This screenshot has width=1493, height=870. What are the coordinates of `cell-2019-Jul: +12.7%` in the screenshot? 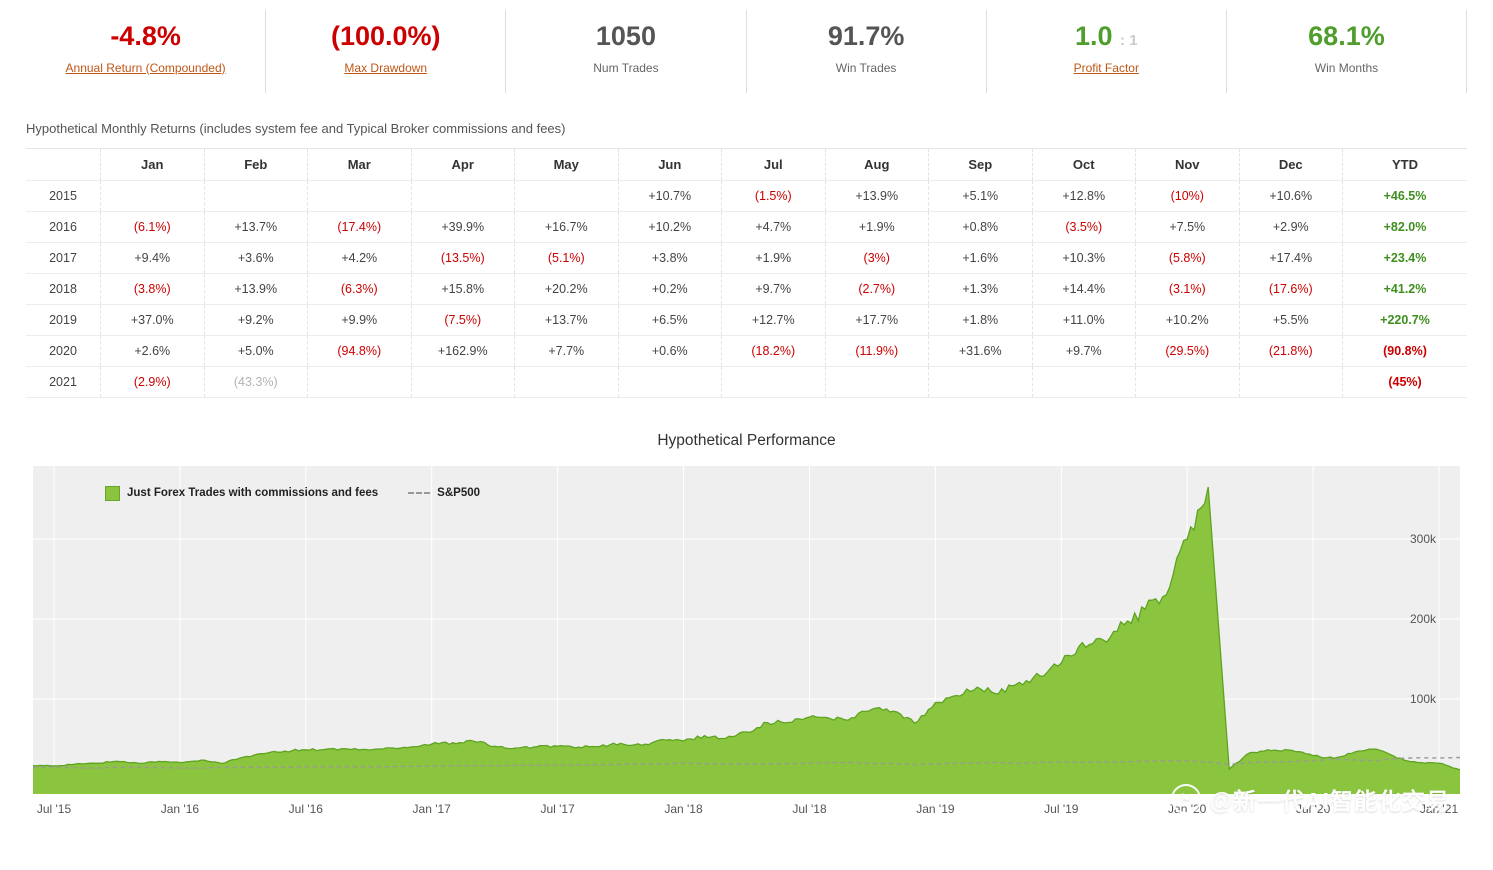 It's located at (773, 319).